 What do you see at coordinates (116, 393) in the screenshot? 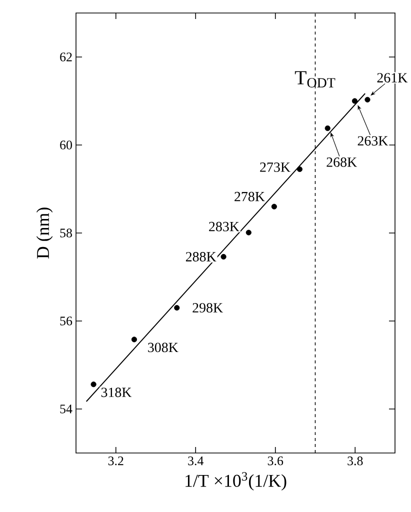
I see `annotation: 318K` at bounding box center [116, 393].